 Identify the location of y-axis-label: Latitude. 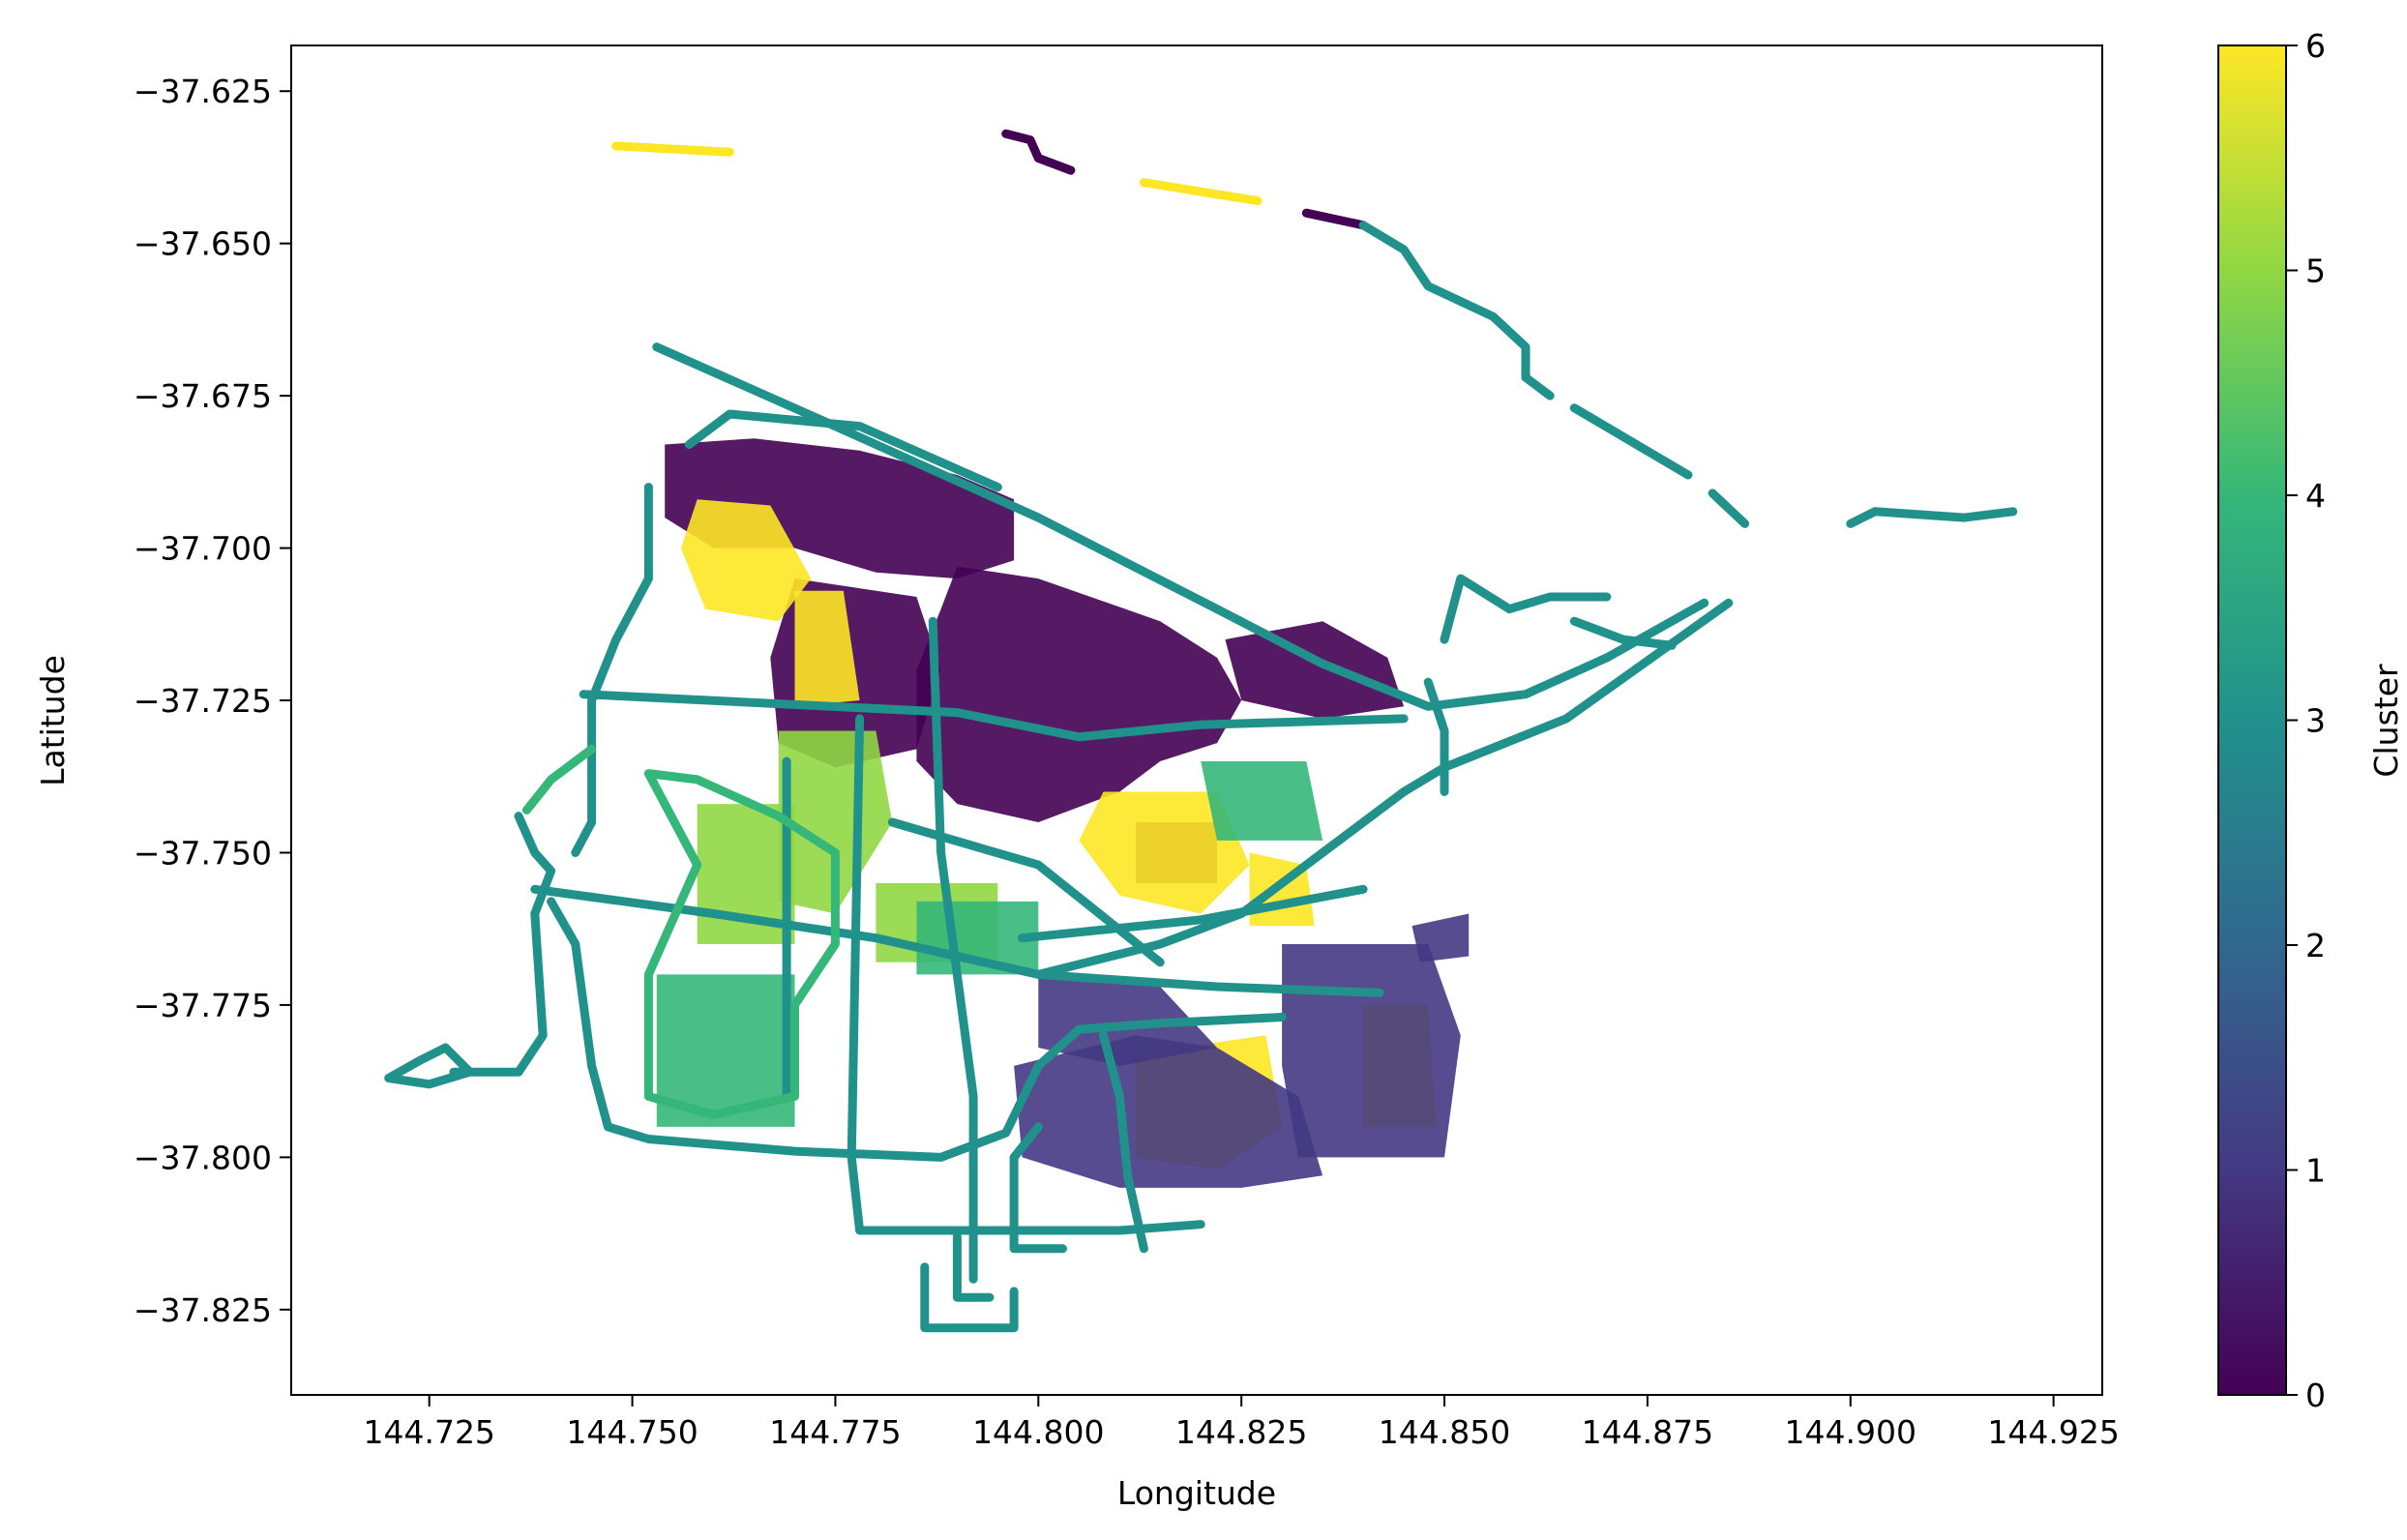
(53, 720).